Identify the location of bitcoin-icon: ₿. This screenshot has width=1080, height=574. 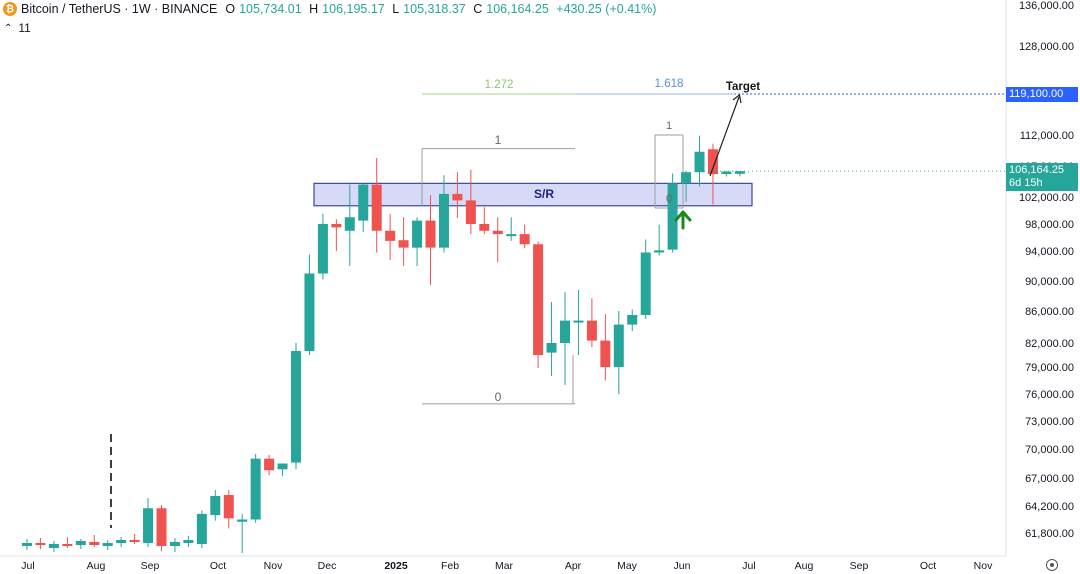
(10, 9).